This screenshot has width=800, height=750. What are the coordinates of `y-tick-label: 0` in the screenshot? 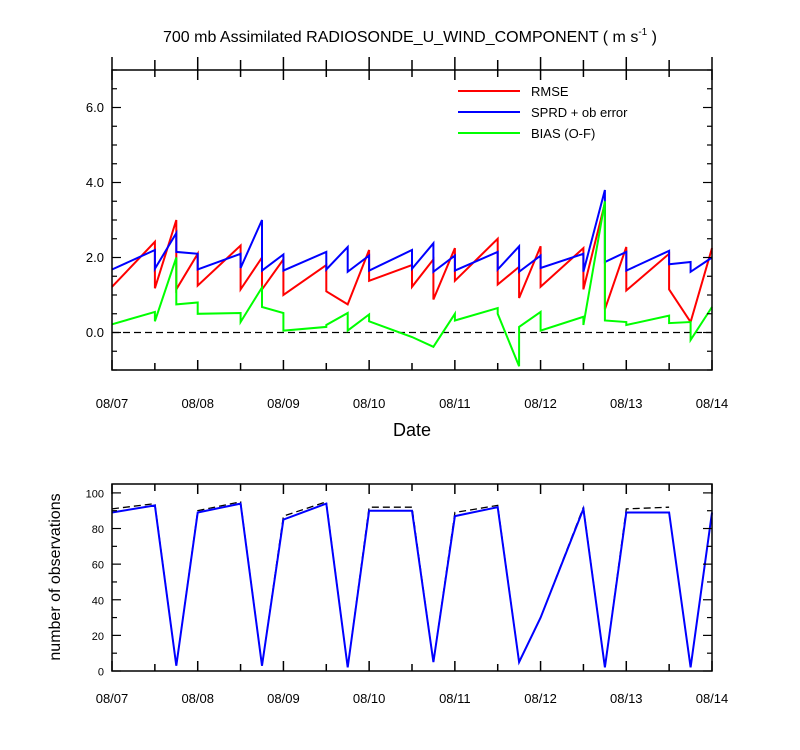 It's located at (101, 673).